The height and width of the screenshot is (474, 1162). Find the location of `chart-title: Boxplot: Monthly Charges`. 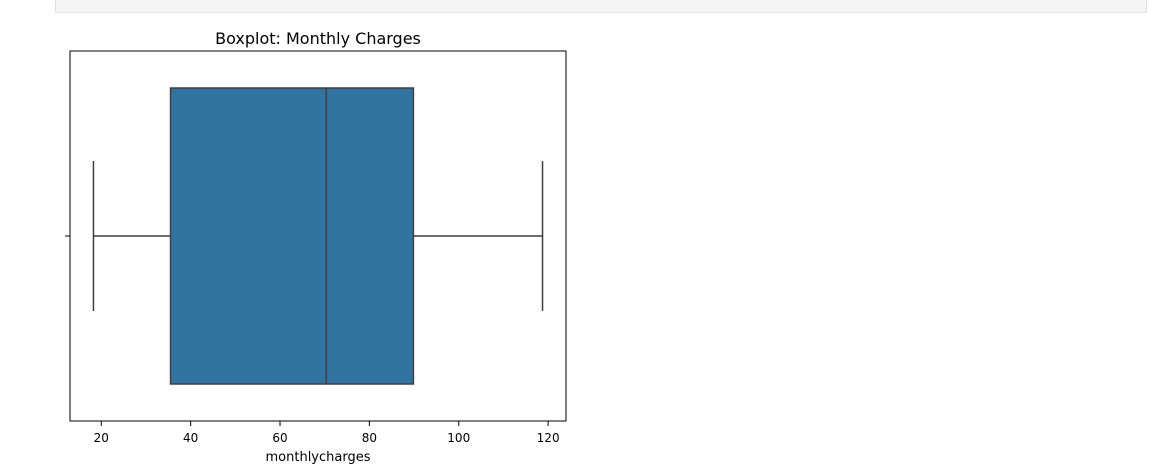

chart-title: Boxplot: Monthly Charges is located at coordinates (318, 38).